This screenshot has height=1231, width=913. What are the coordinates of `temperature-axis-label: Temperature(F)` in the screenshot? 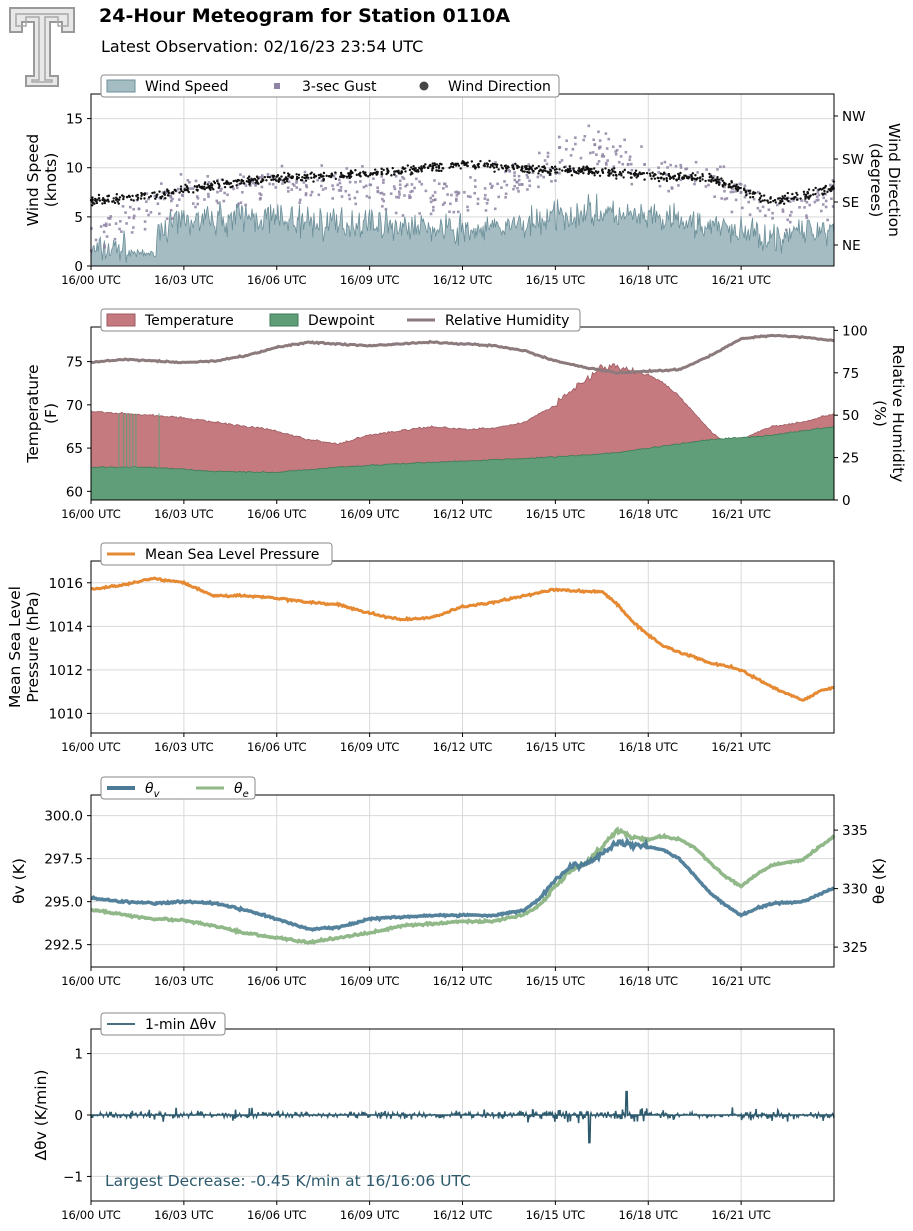 It's located at (42, 413).